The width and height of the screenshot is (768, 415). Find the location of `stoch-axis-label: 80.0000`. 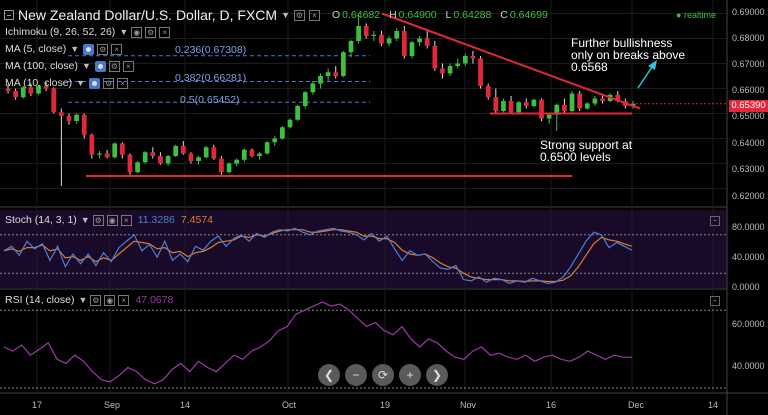

stoch-axis-label: 80.0000 is located at coordinates (748, 227).